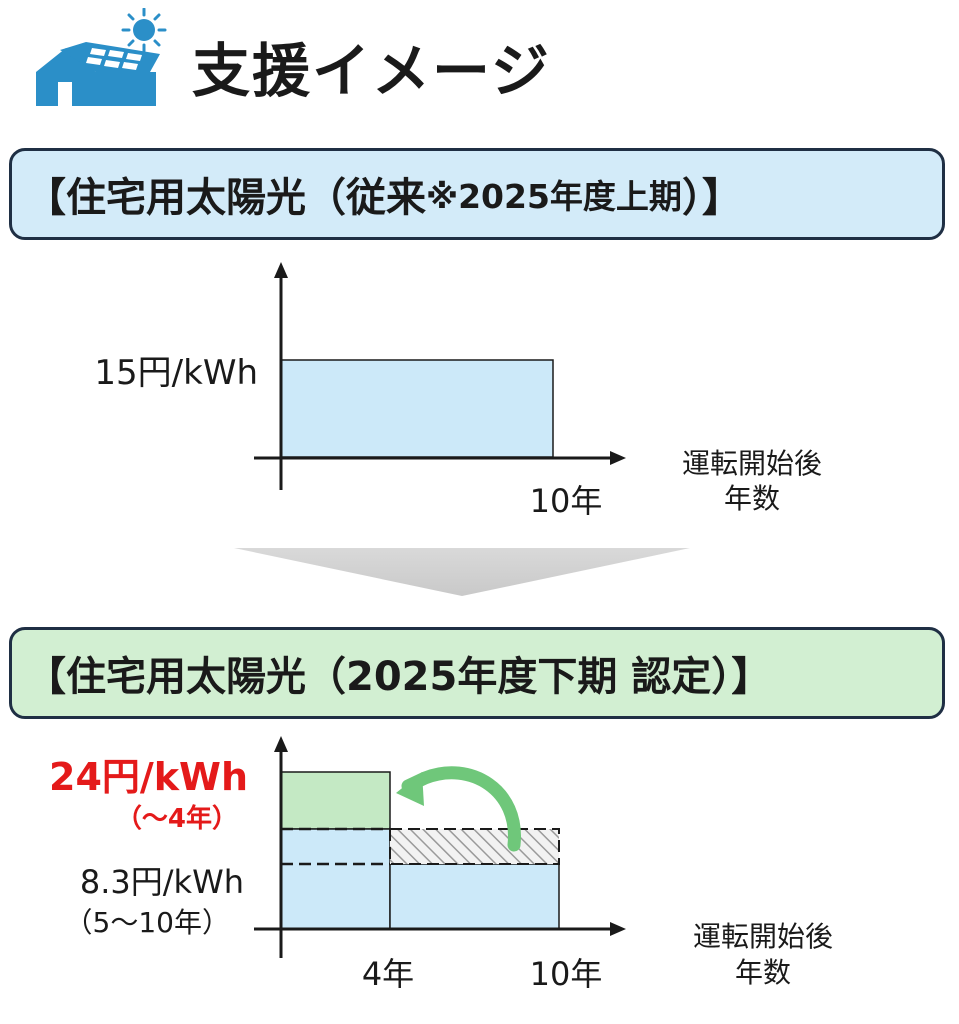  I want to click on shift-arrow-icon, so click(461, 809).